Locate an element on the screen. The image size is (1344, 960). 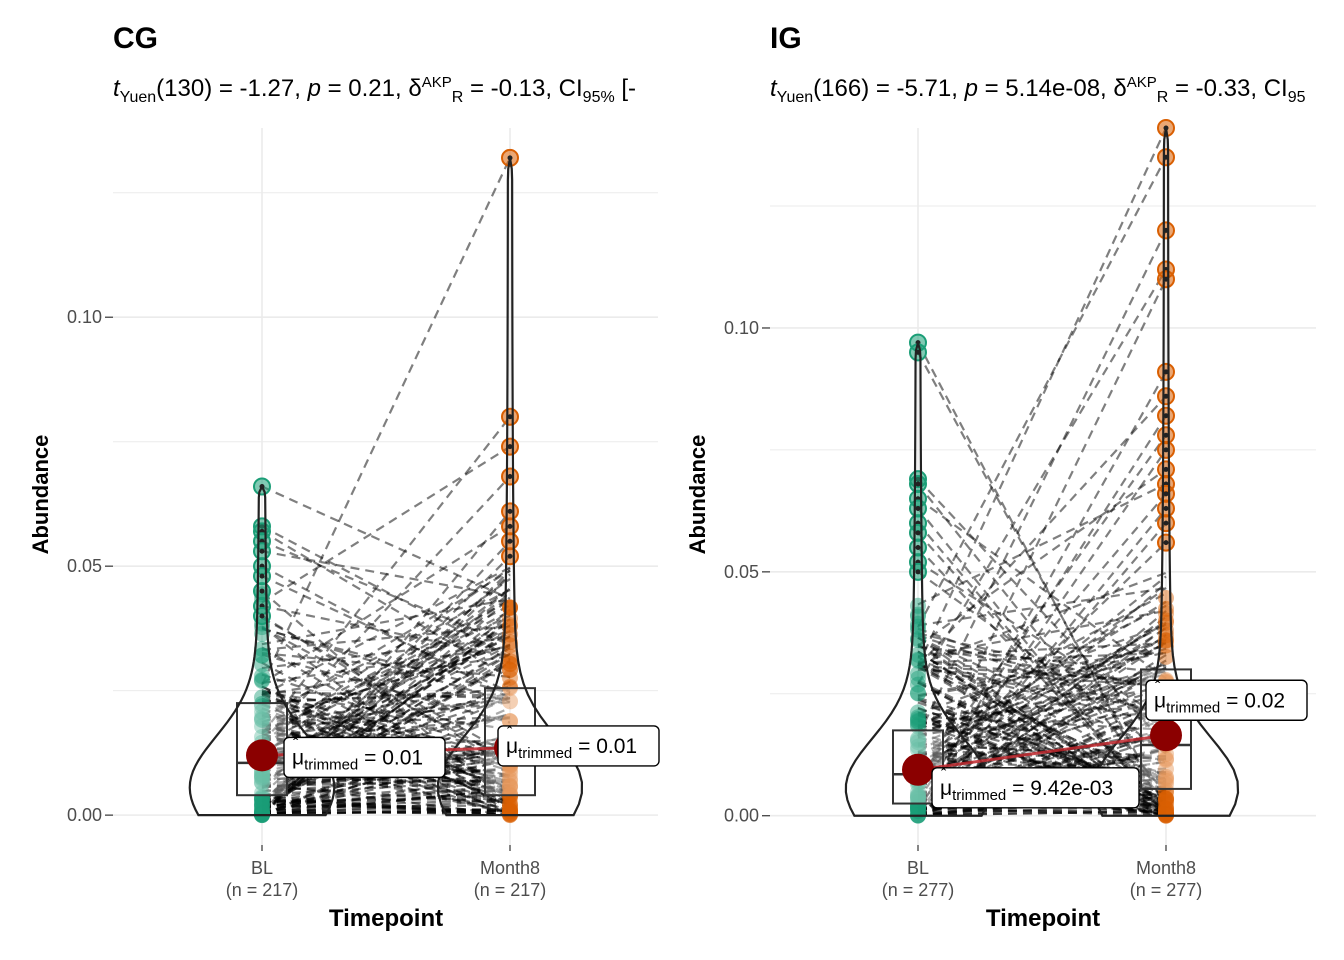
x-tick-label: Month8 is located at coordinates (1166, 868).